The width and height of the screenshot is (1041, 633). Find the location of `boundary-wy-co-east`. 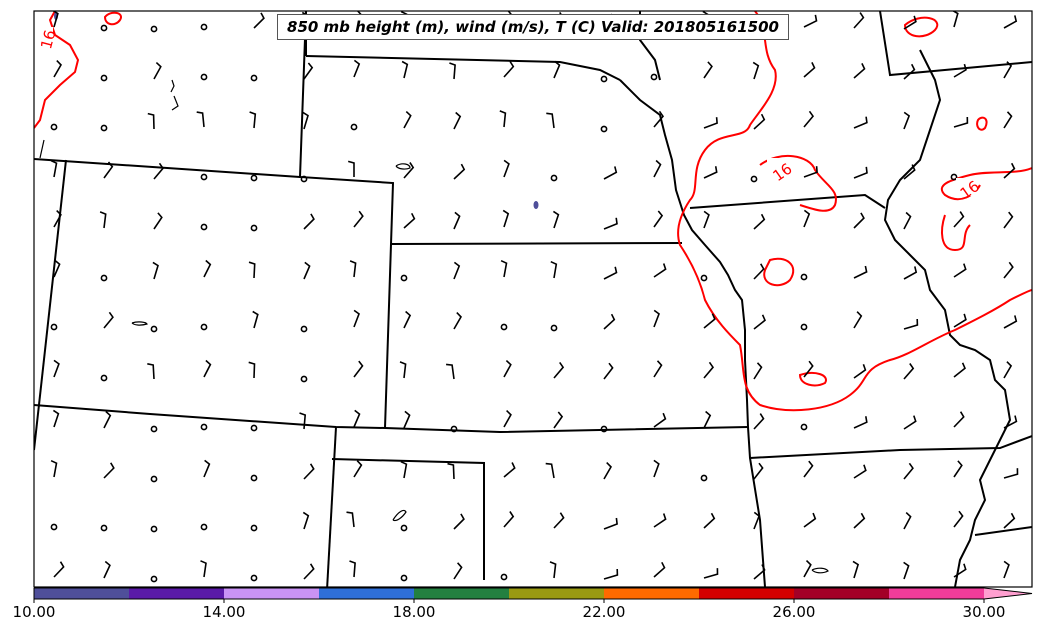

boundary-wy-co-east is located at coordinates (346, 220).